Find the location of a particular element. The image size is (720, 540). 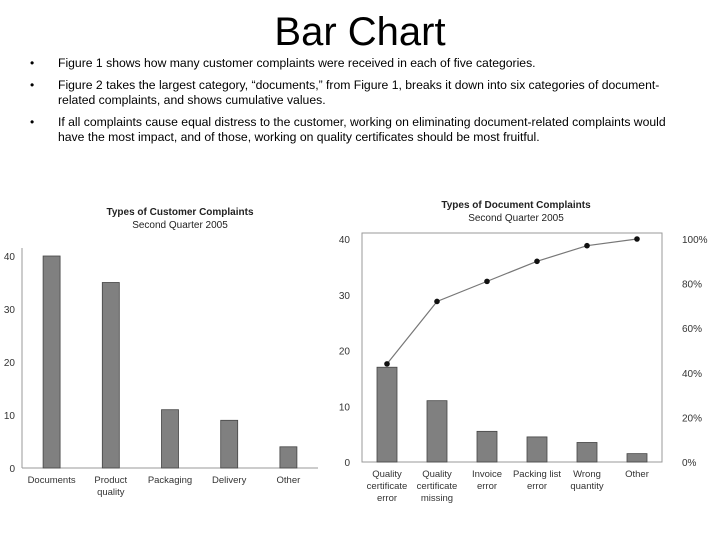

chart-title: Types of Customer Complaints is located at coordinates (179, 212).